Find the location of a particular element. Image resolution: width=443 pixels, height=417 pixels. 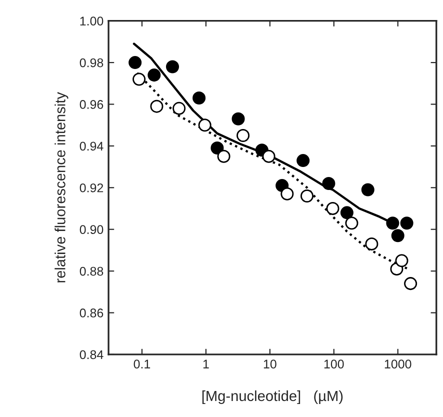

x-tick-label: 100 is located at coordinates (334, 364).